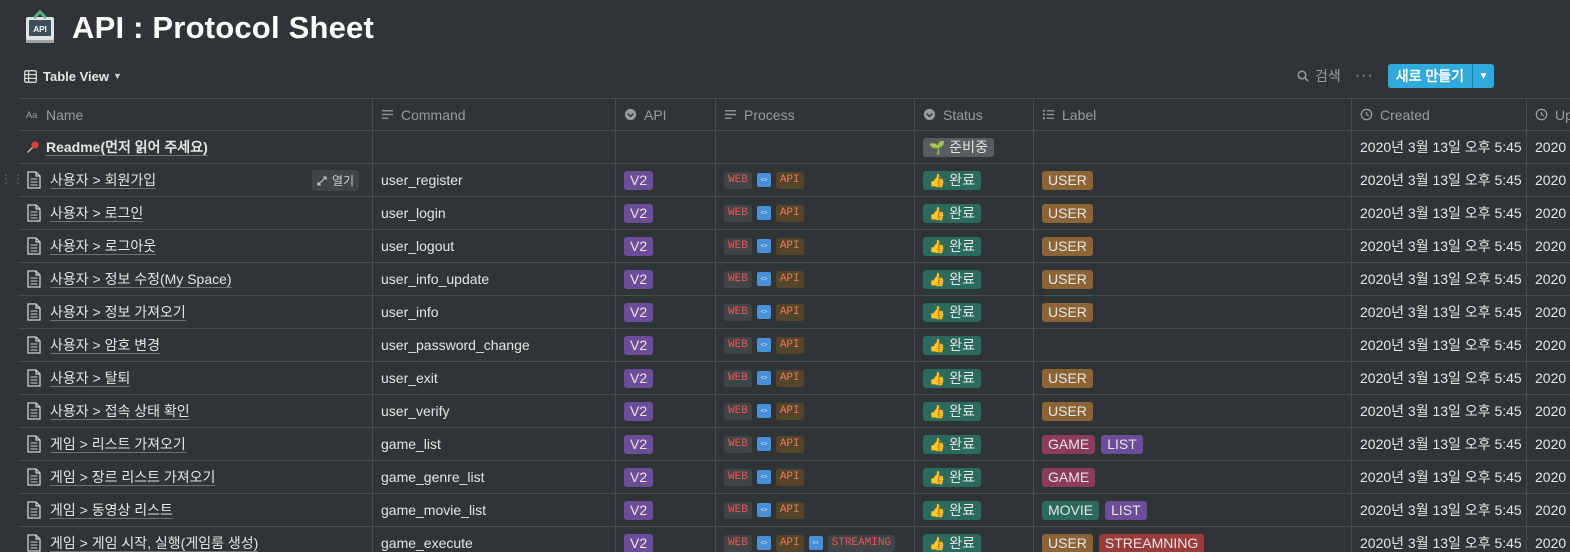  Describe the element at coordinates (1193, 539) in the screenshot. I see `label-cell: USER STREAMNING` at that location.